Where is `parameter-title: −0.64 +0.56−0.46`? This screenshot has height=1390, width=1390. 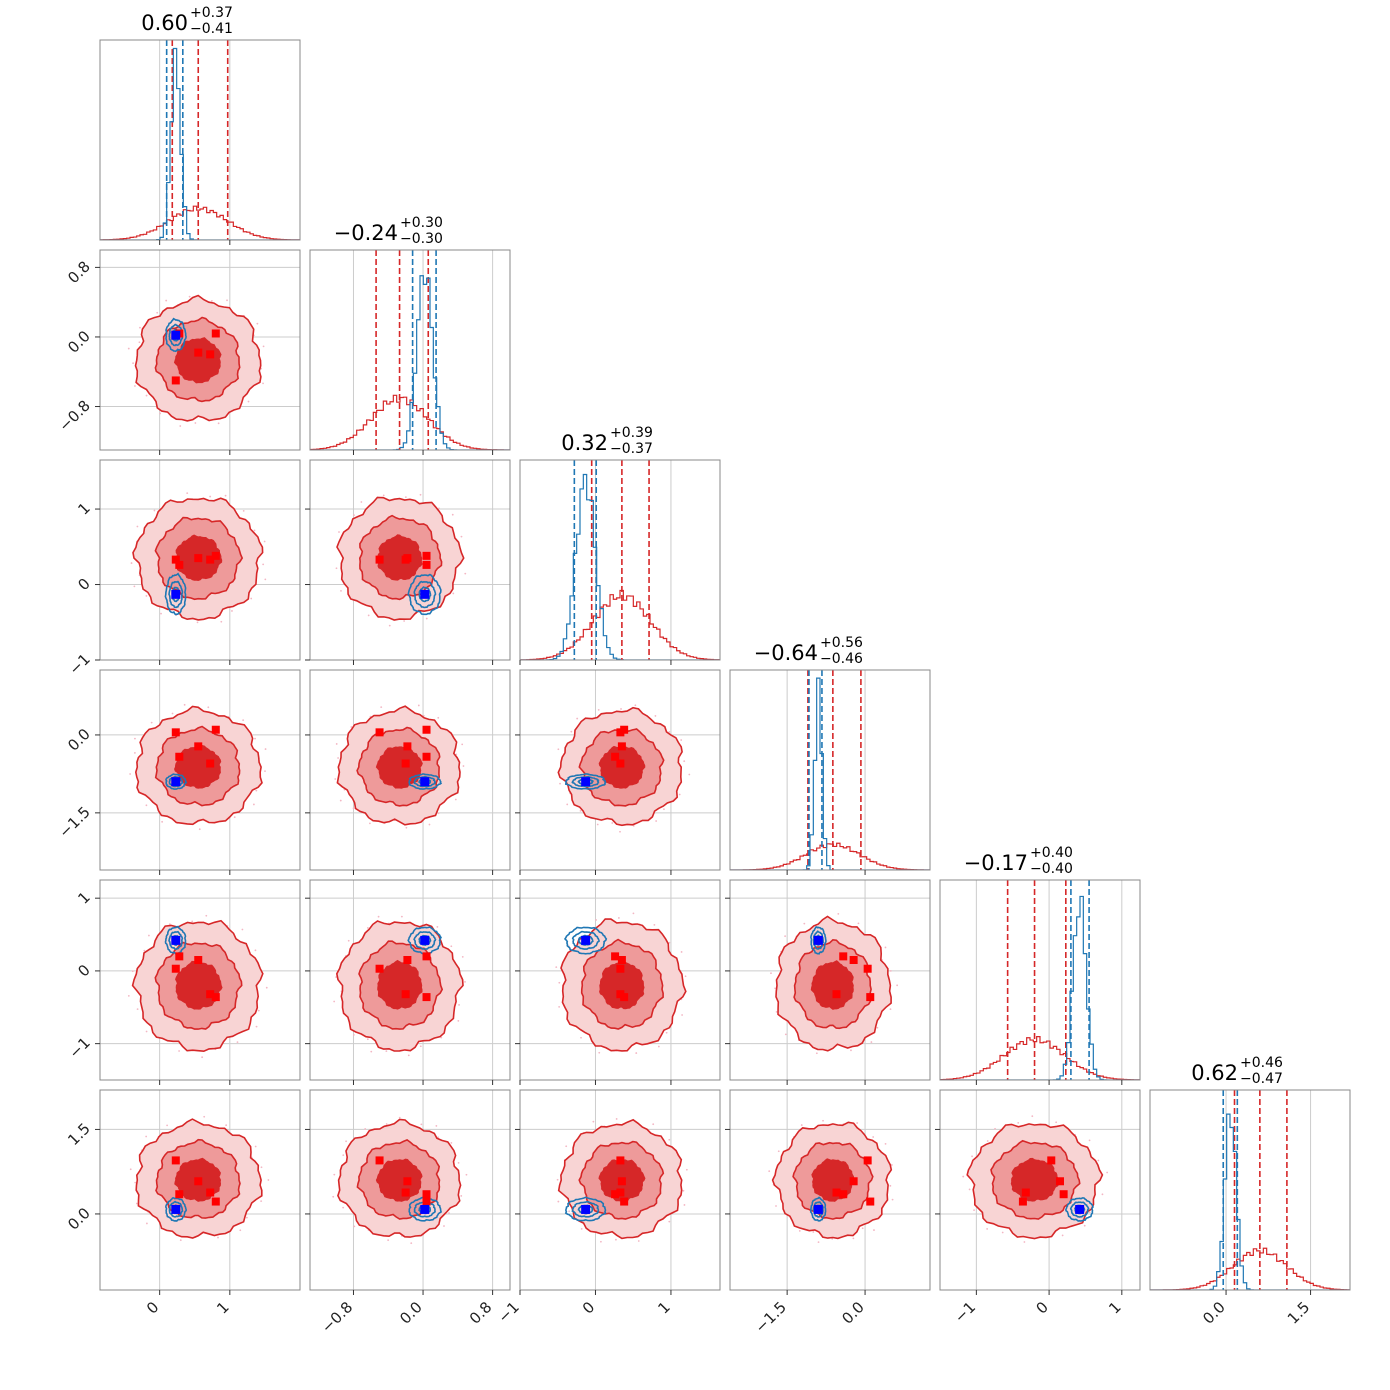 parameter-title: −0.64 +0.56−0.46 is located at coordinates (808, 651).